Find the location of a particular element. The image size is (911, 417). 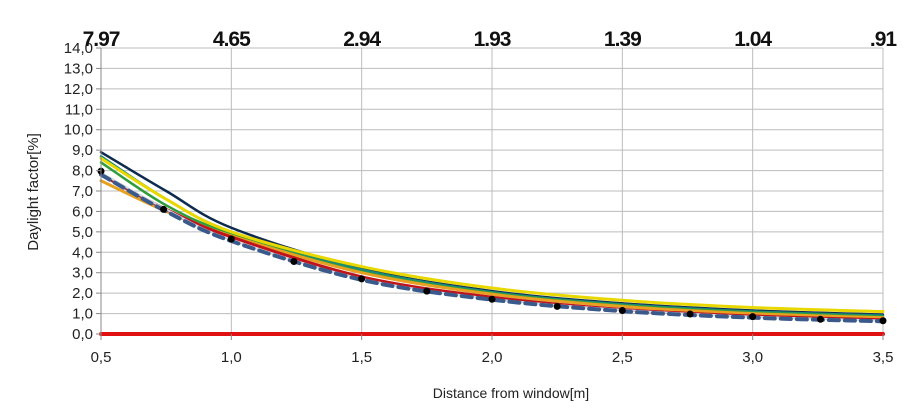

top-annotation-label: 1.39 is located at coordinates (622, 39).